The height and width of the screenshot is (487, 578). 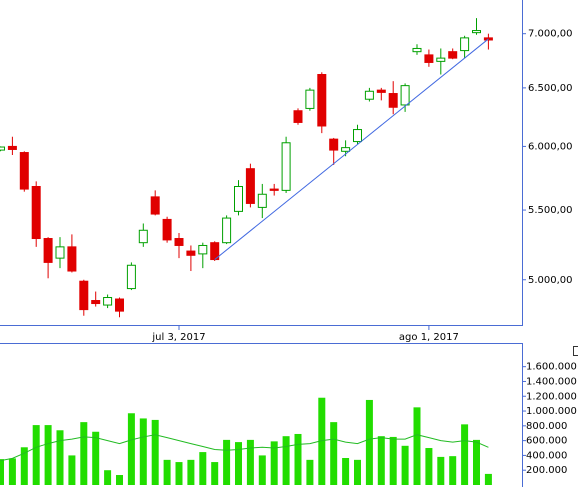 I want to click on y-tick-label: 1.600.000, so click(x=551, y=367).